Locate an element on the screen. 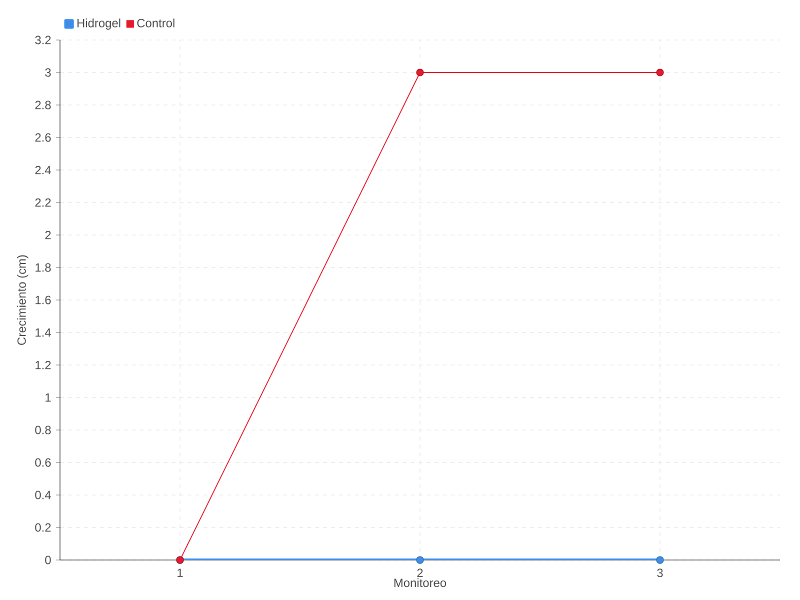  y-tick-label: 2.4 is located at coordinates (43, 170).